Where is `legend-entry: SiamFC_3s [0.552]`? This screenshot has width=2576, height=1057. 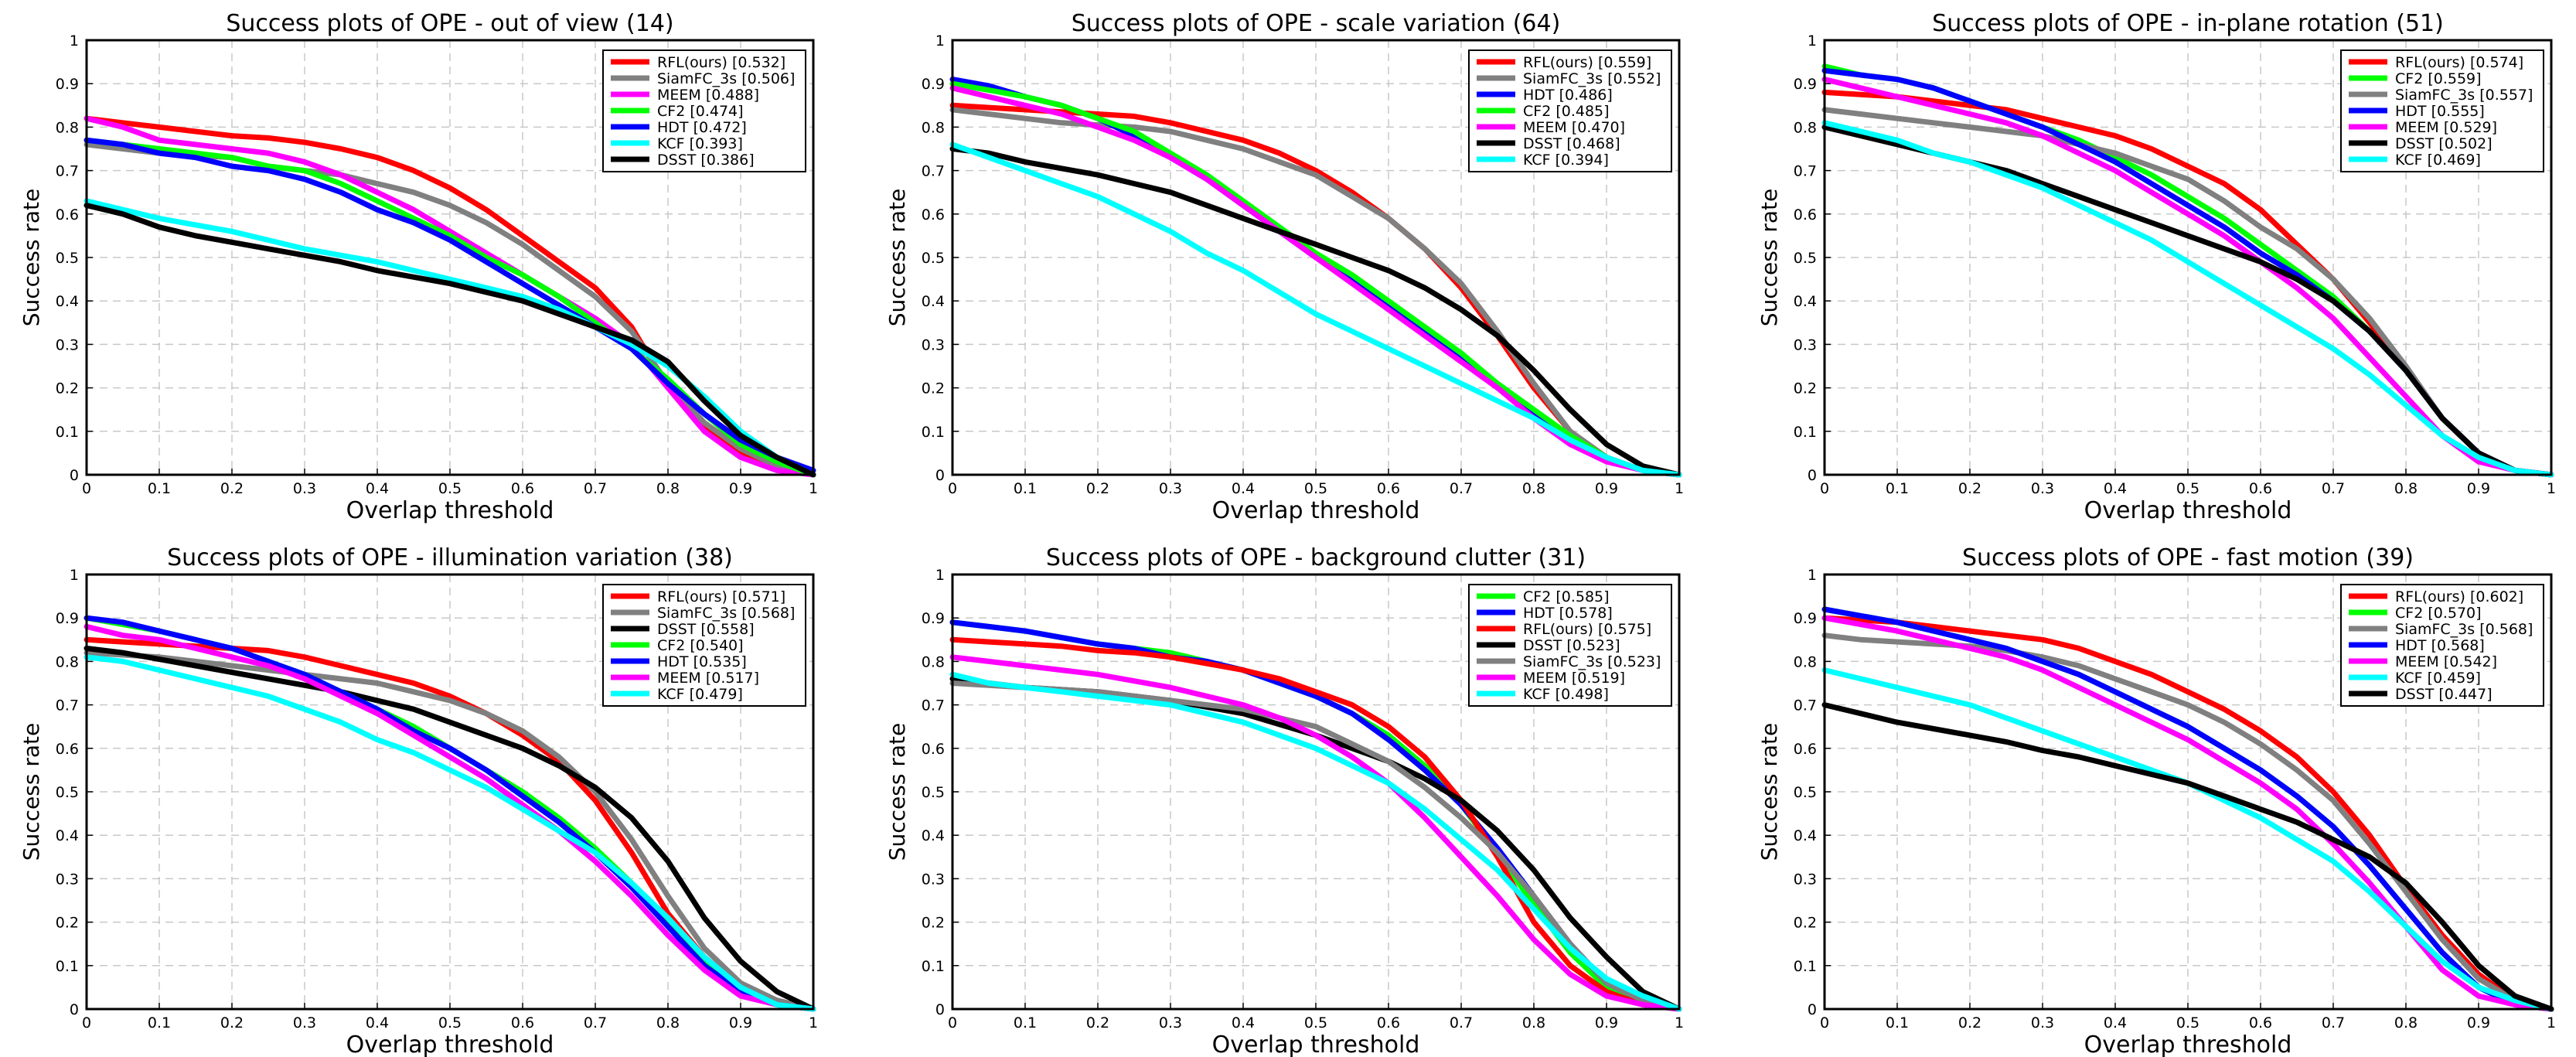 legend-entry: SiamFC_3s [0.552] is located at coordinates (1592, 79).